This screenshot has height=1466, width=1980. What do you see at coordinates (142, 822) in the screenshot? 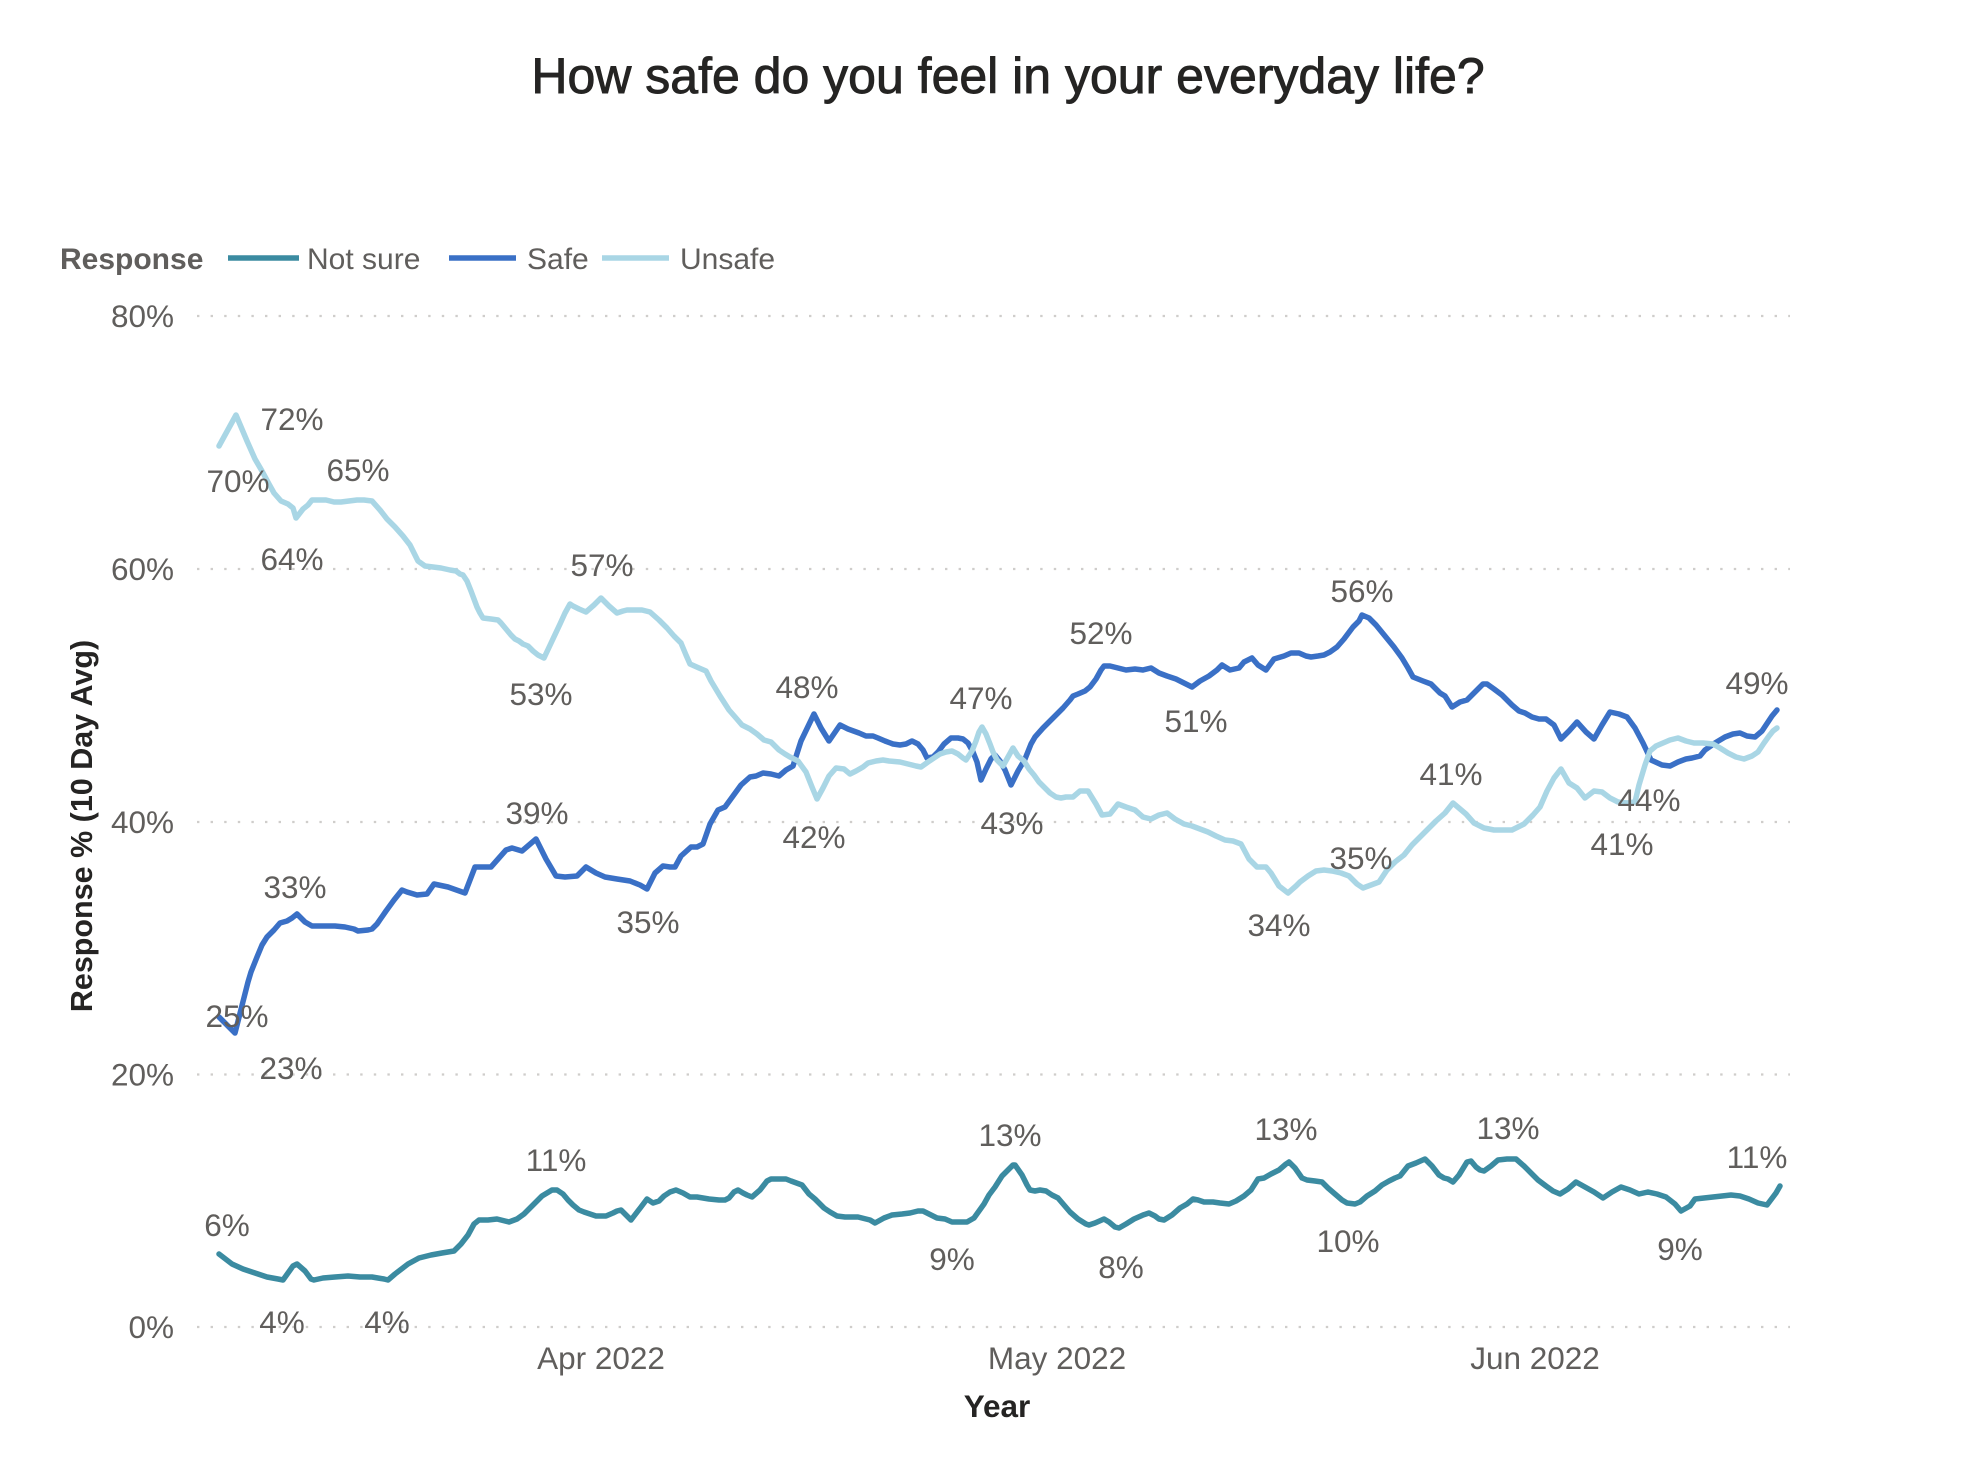
I see `svg-text: 40%` at bounding box center [142, 822].